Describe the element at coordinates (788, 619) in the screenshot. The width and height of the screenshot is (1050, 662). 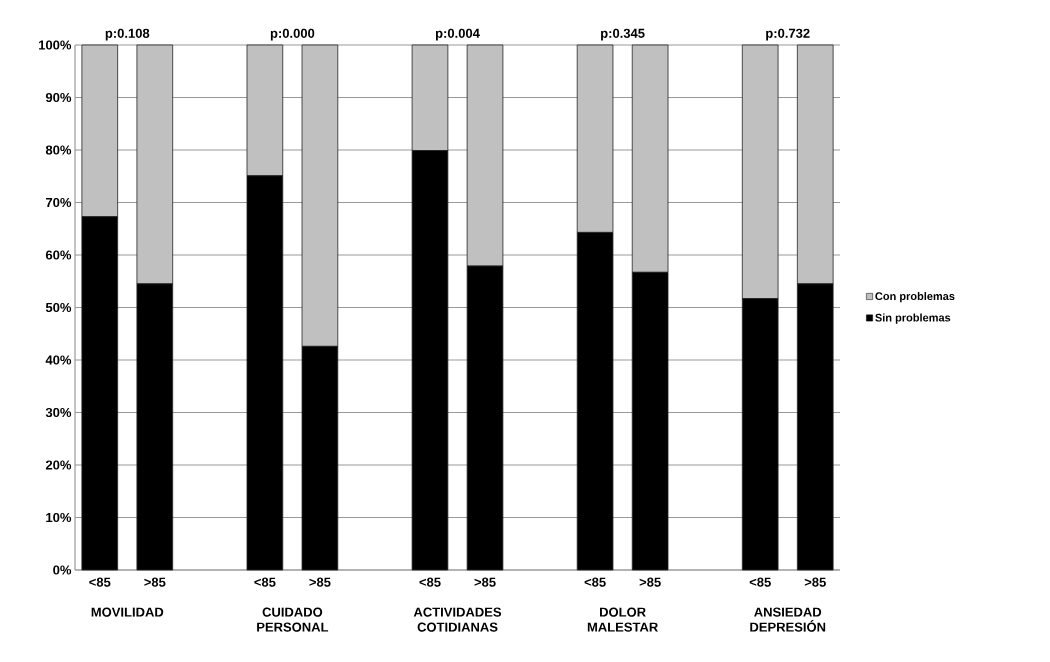
I see `text: ANSIEDAD DEPRESIÓN` at that location.